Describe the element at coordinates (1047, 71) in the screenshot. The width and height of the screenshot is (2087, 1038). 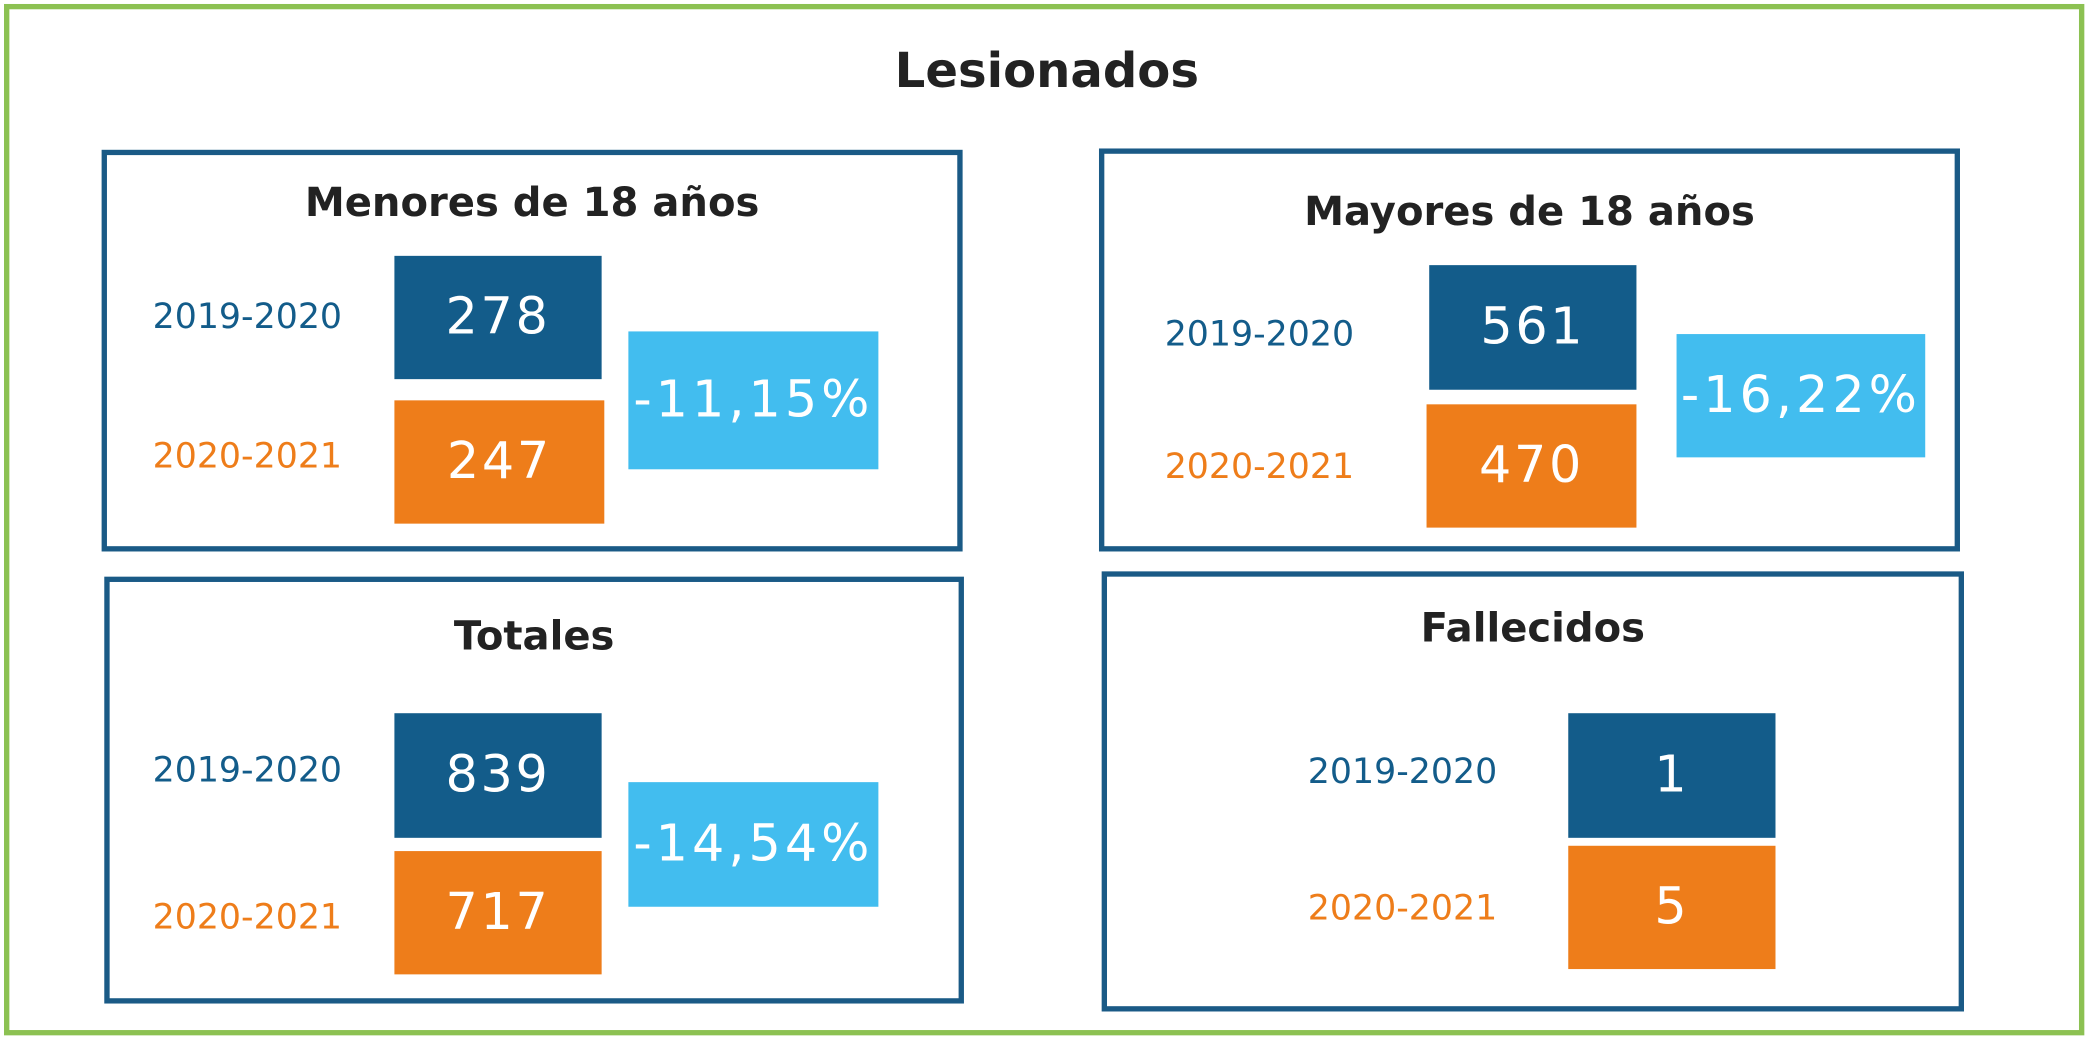
I see `main-title: Lesionados` at that location.